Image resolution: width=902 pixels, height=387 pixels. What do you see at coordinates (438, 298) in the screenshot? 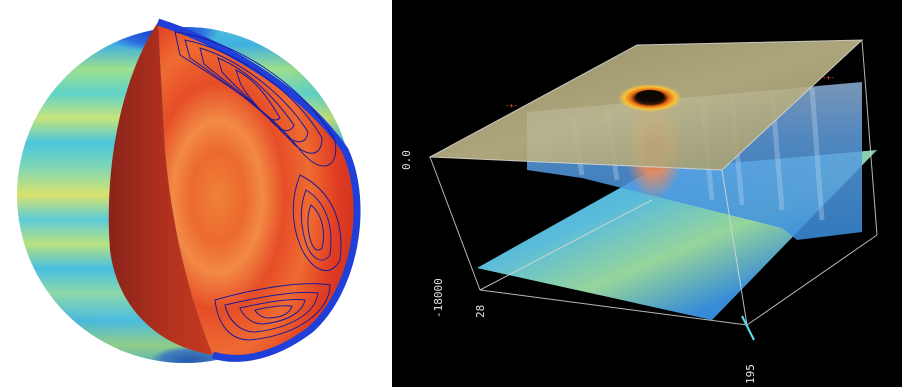
I see `bottom-depth-label: -18000` at bounding box center [438, 298].